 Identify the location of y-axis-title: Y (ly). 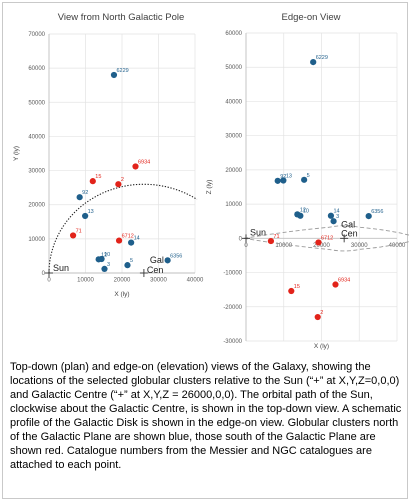
(16, 153).